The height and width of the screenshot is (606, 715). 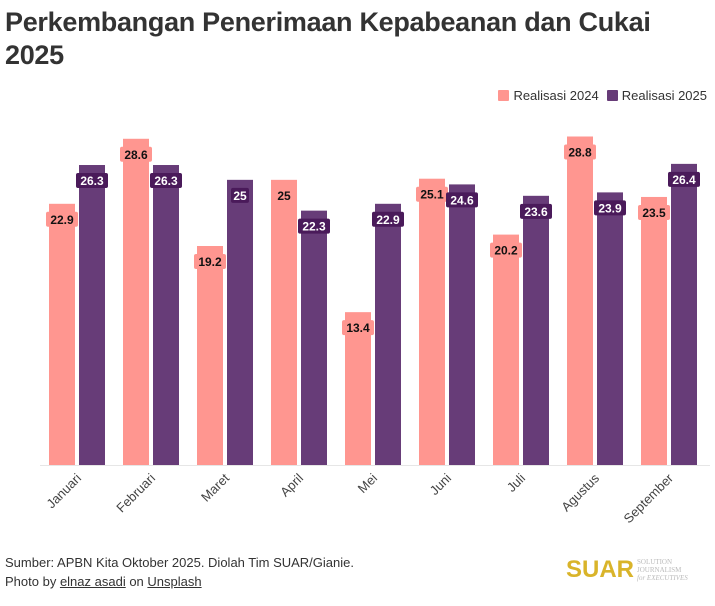 I want to click on author-link: elnaz asadi, so click(x=92, y=581).